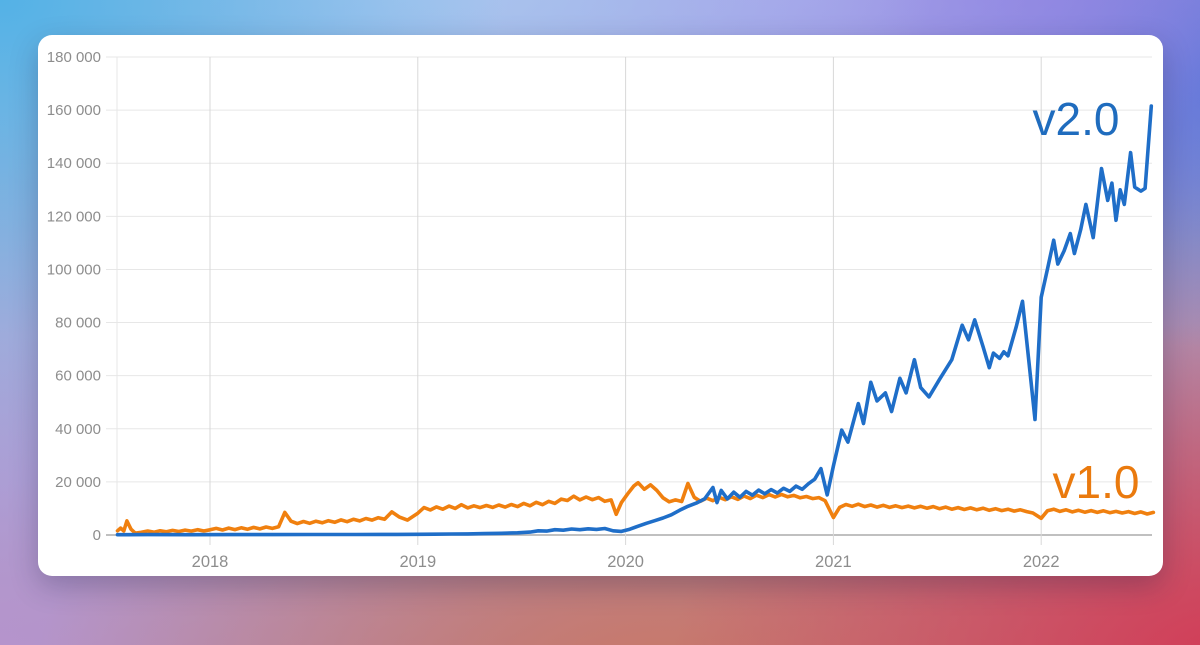 This screenshot has height=645, width=1200. I want to click on svg-text: 2022, so click(1041, 562).